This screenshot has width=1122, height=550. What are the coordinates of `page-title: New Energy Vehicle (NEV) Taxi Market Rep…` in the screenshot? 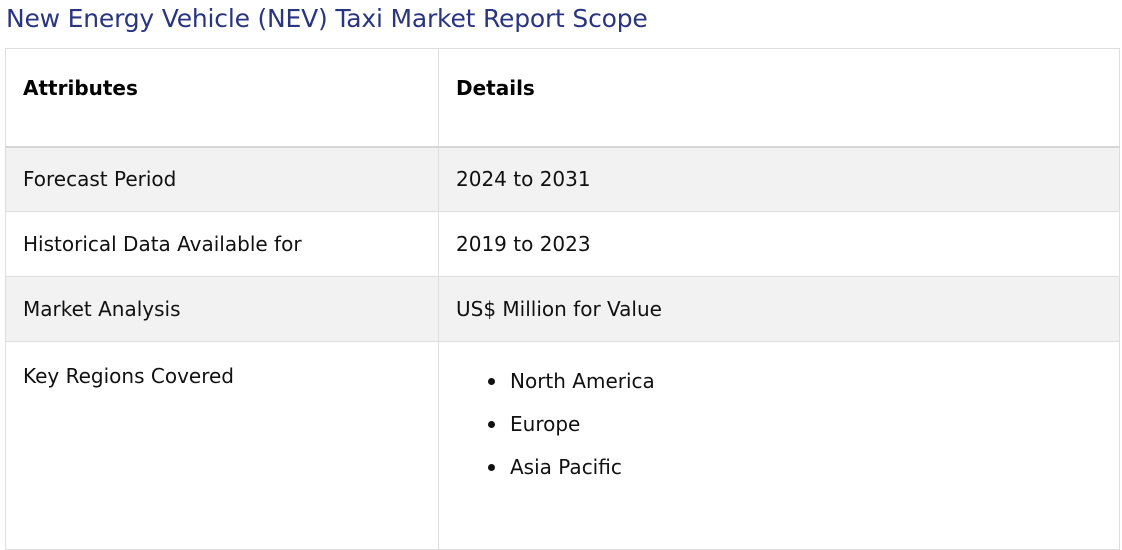 It's located at (327, 18).